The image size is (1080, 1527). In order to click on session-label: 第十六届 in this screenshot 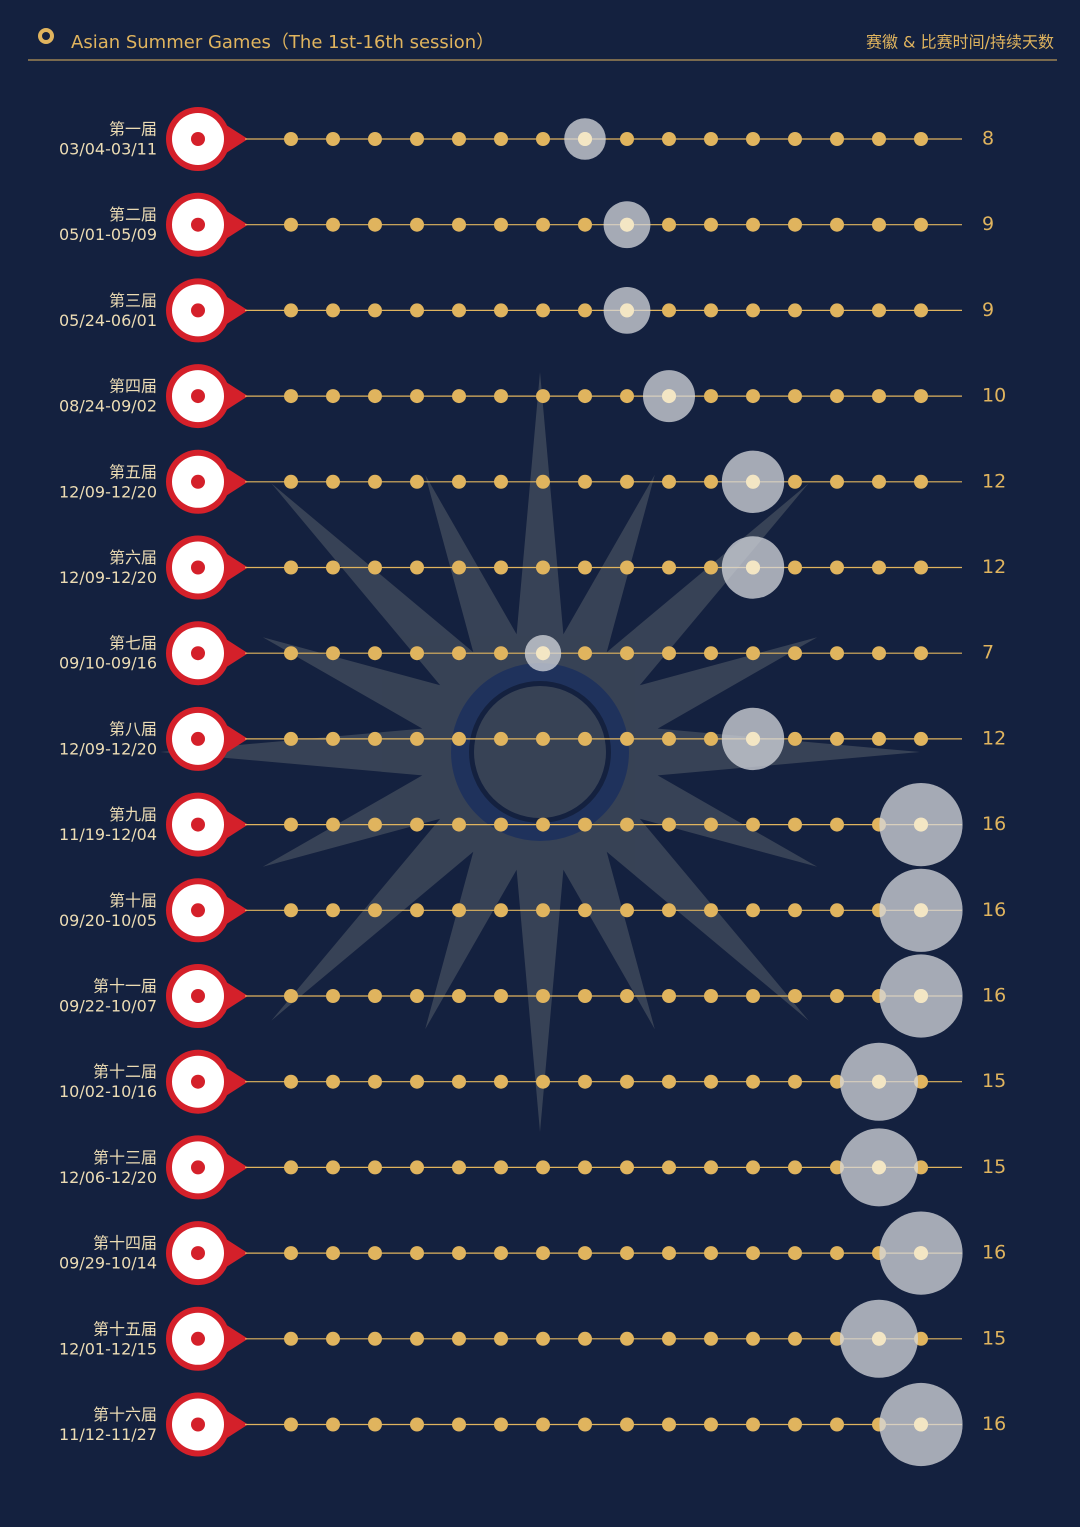, I will do `click(125, 1414)`.